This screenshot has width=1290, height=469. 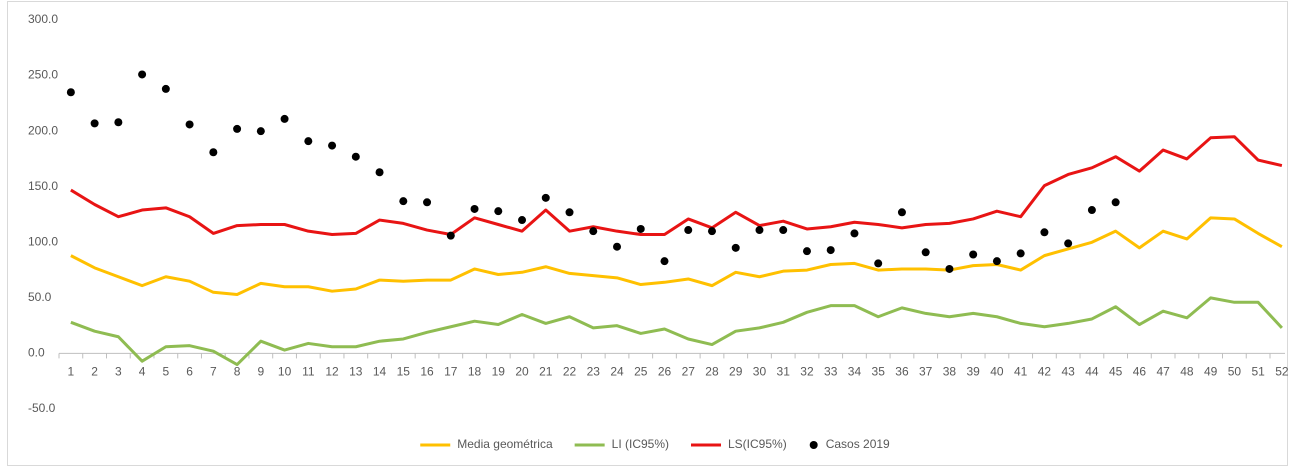 What do you see at coordinates (118, 372) in the screenshot?
I see `x-tick-label: 3` at bounding box center [118, 372].